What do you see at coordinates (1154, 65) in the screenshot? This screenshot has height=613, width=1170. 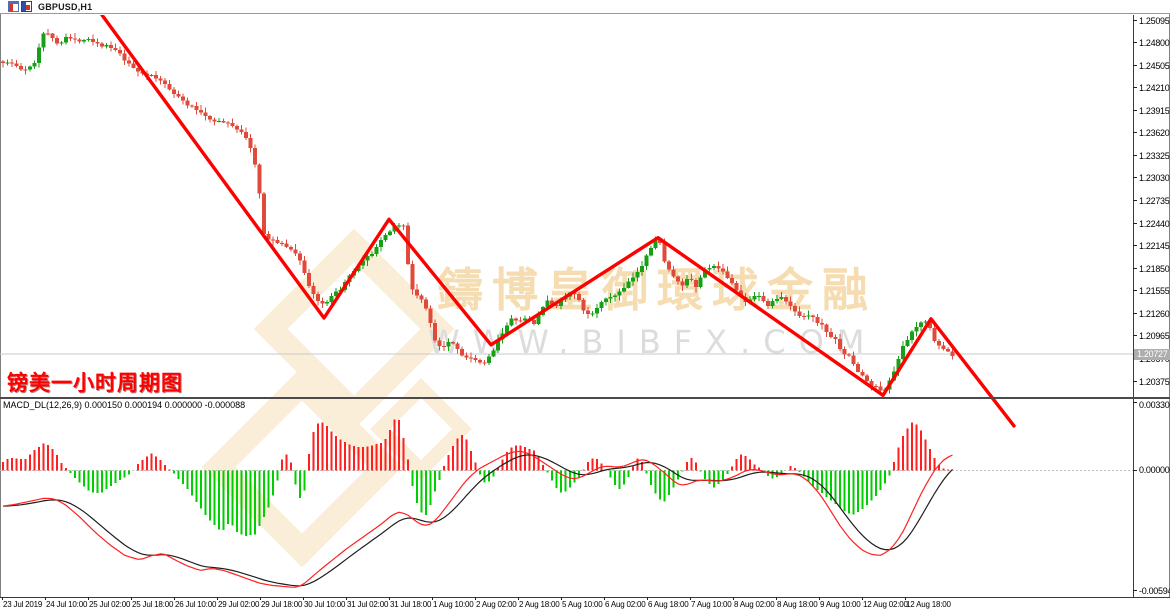 I see `price-tick-label: 1.24505` at bounding box center [1154, 65].